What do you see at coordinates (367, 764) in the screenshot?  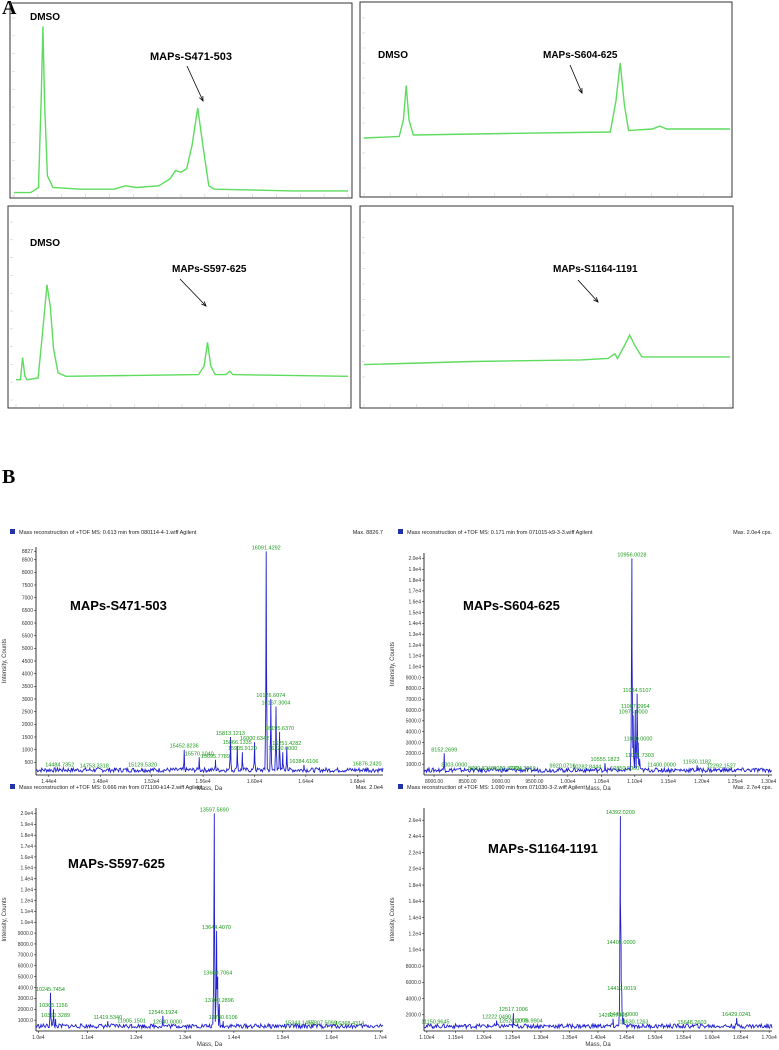 I see `peak-label: 16876.2420` at bounding box center [367, 764].